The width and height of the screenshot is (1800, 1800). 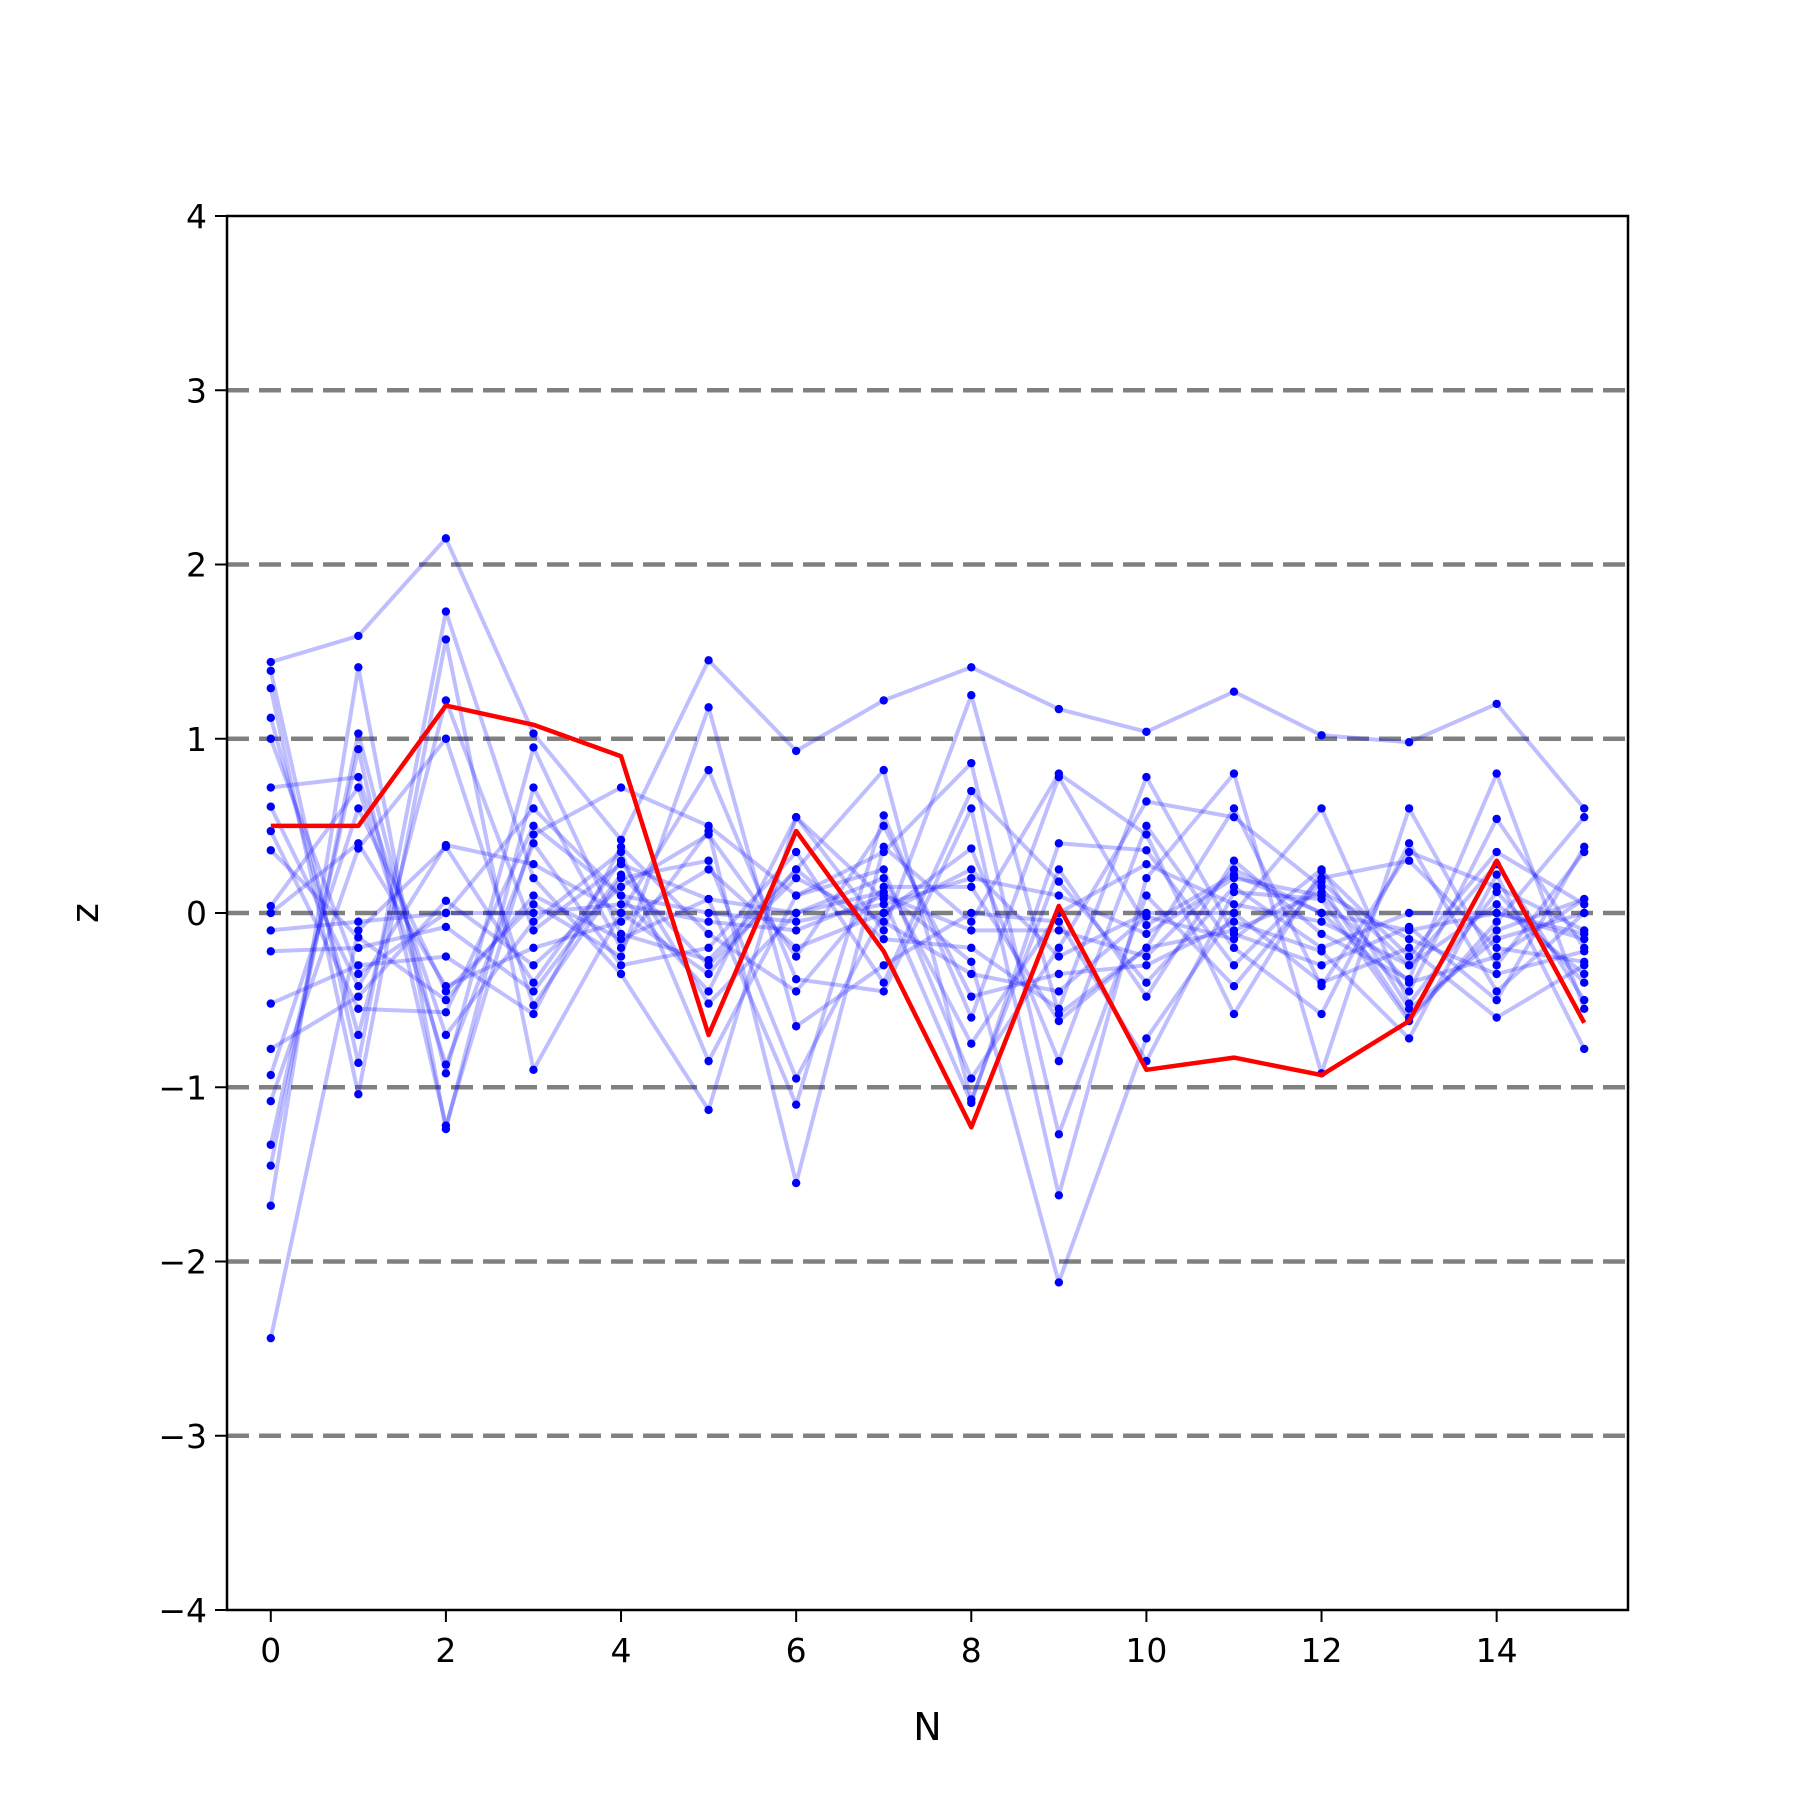 What do you see at coordinates (182, 1610) in the screenshot?
I see `y-tick-label-0: −4` at bounding box center [182, 1610].